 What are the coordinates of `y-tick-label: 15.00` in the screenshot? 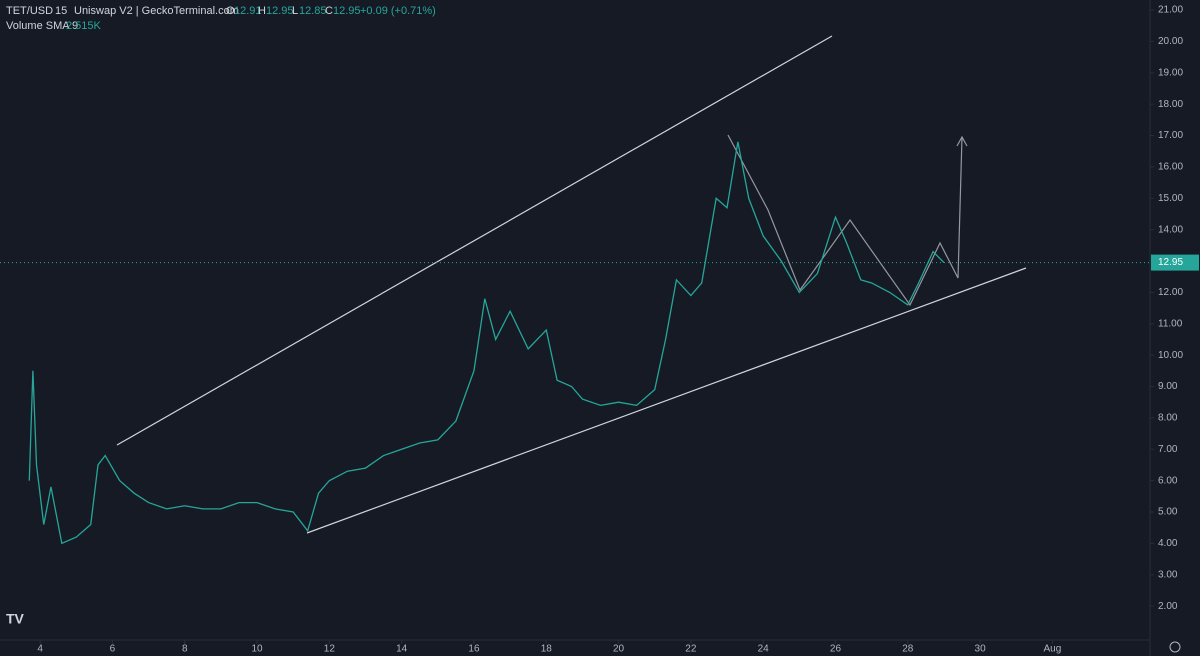 It's located at (1170, 198).